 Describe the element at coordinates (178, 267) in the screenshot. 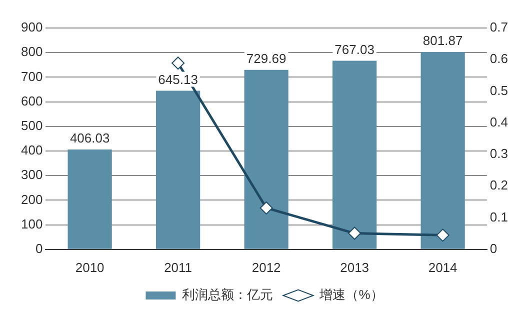

I see `x-tick-label: 2011` at that location.